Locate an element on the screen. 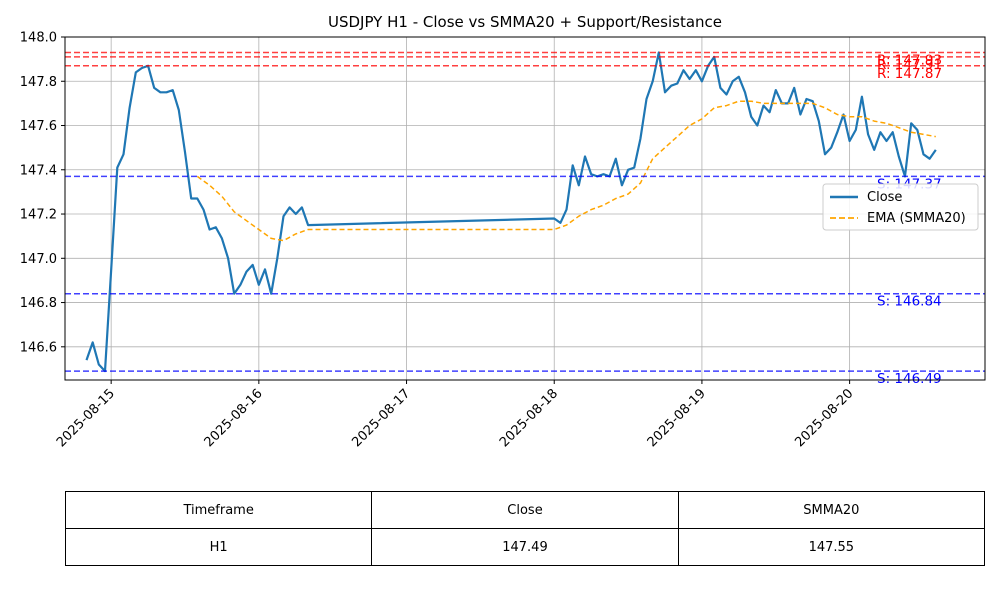  support-label: S: 146.84 is located at coordinates (909, 302).